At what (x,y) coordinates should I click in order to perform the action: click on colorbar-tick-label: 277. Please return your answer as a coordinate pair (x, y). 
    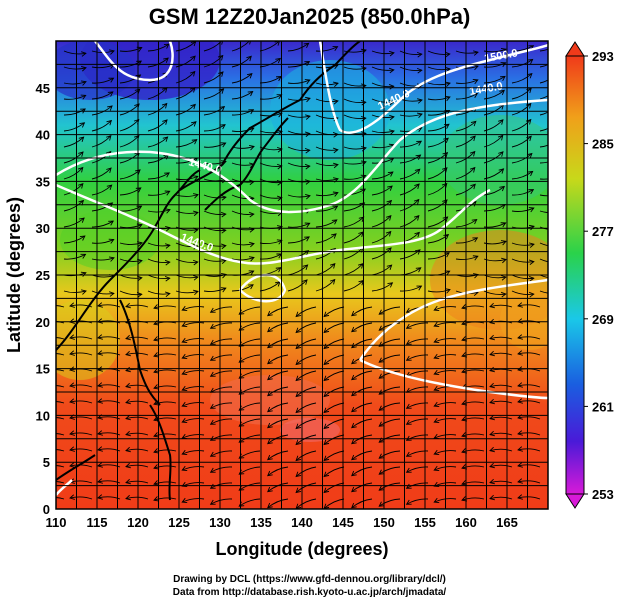
    Looking at the image, I should click on (603, 231).